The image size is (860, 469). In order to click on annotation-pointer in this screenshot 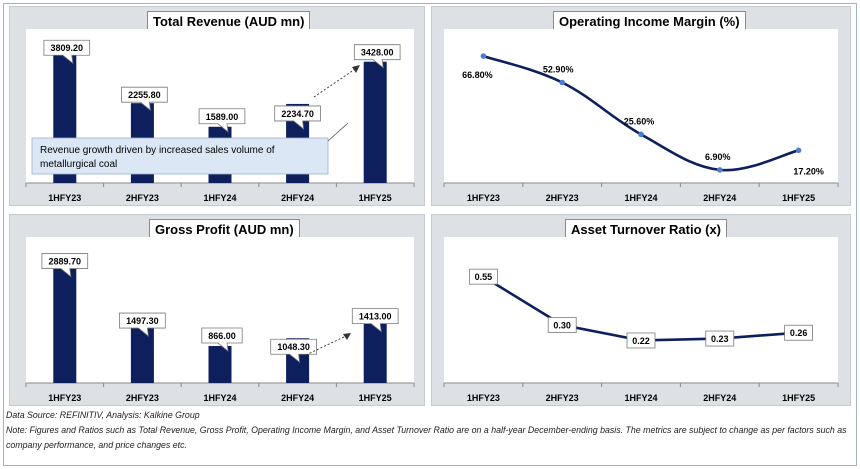, I will do `click(338, 132)`.